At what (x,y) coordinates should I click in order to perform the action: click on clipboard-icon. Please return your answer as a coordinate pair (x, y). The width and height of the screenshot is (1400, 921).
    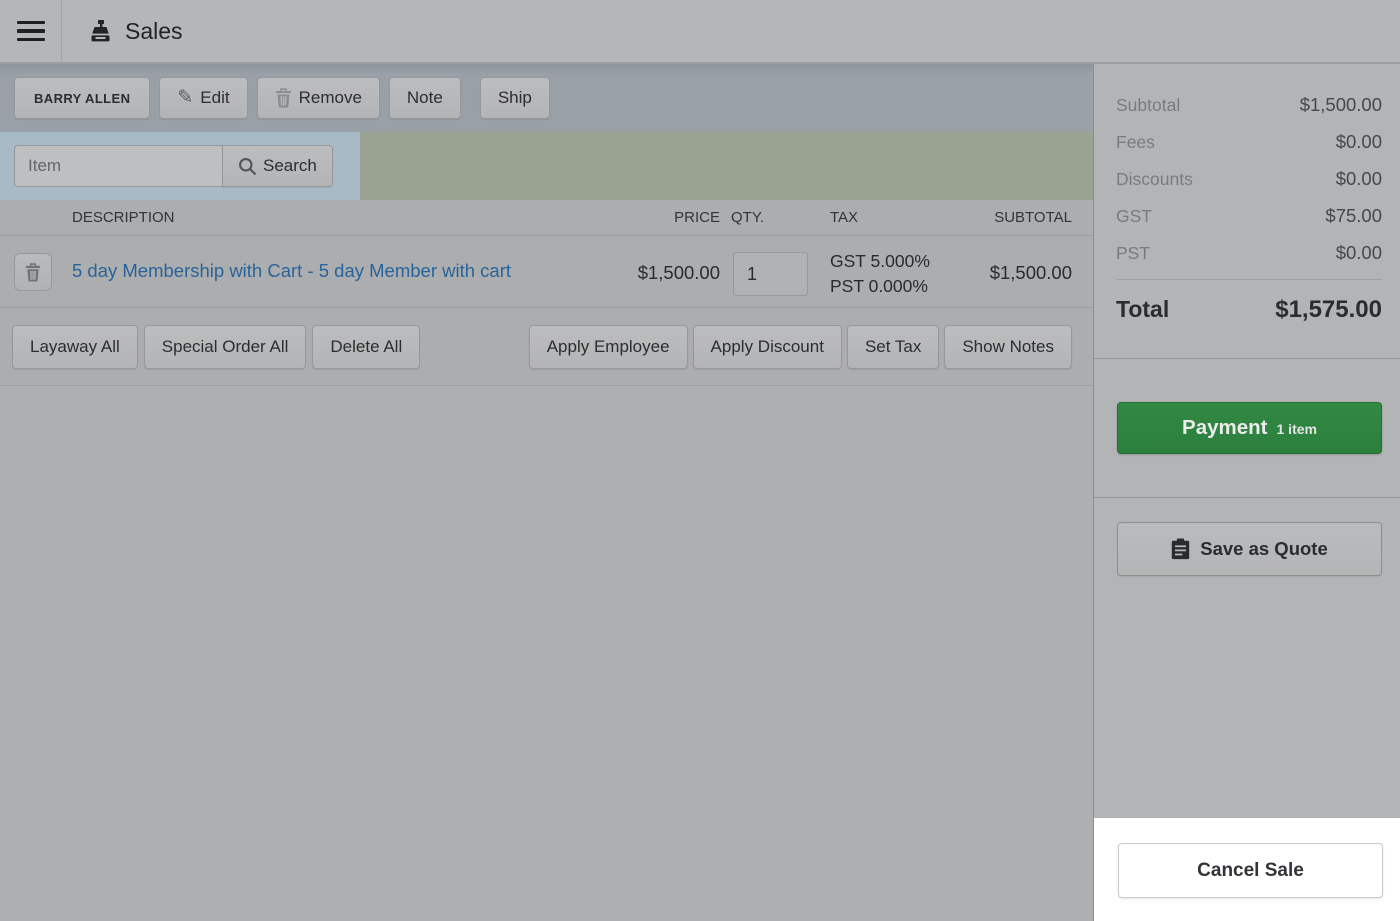
    Looking at the image, I should click on (1180, 549).